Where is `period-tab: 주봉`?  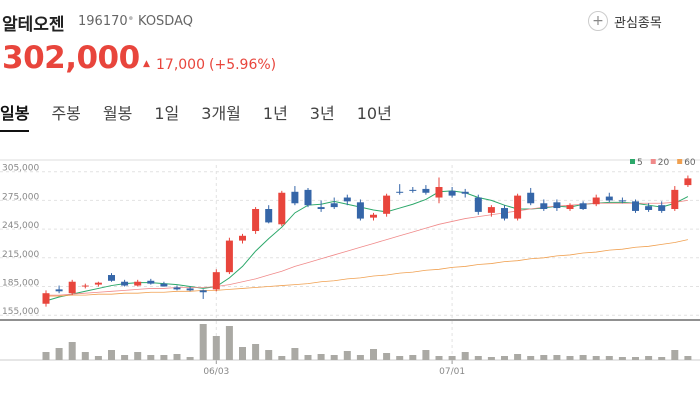 period-tab: 주봉 is located at coordinates (66, 113).